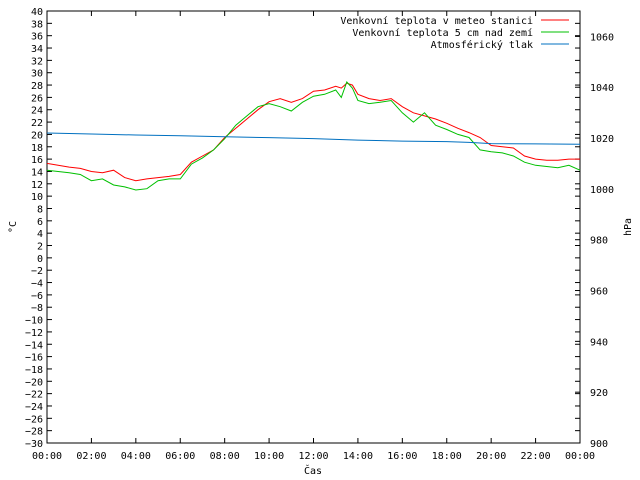 This screenshot has width=640, height=480. I want to click on y2-tick-label: 940, so click(599, 342).